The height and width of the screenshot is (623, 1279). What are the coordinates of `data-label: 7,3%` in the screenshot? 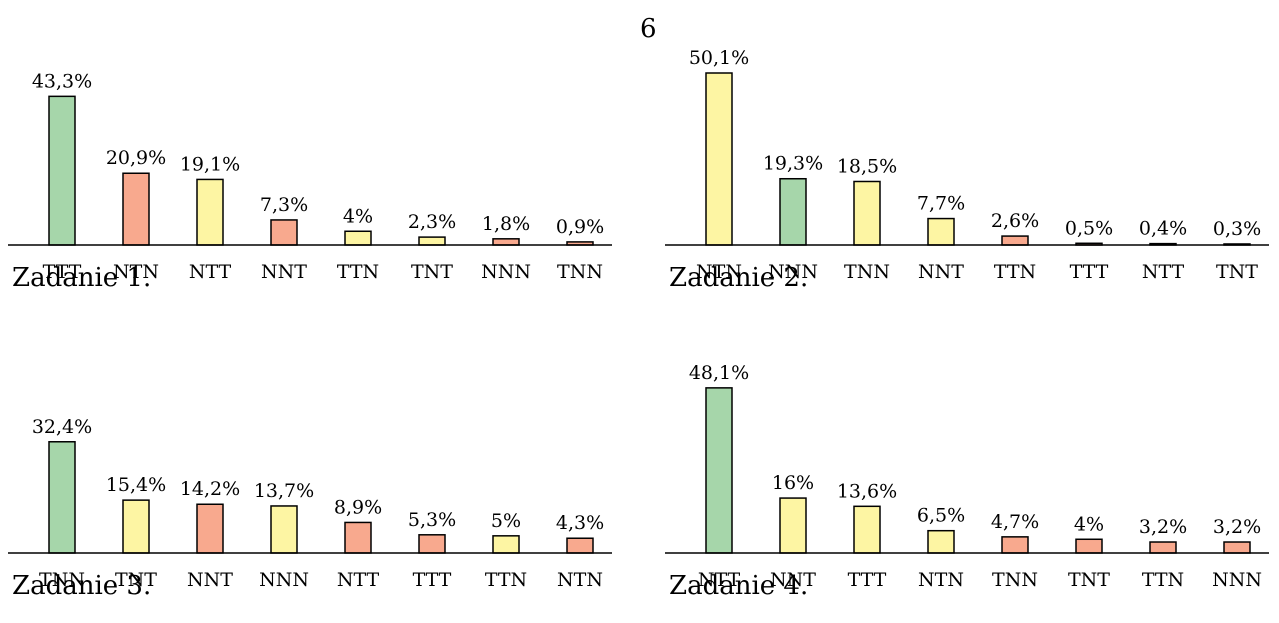 It's located at (284, 205).